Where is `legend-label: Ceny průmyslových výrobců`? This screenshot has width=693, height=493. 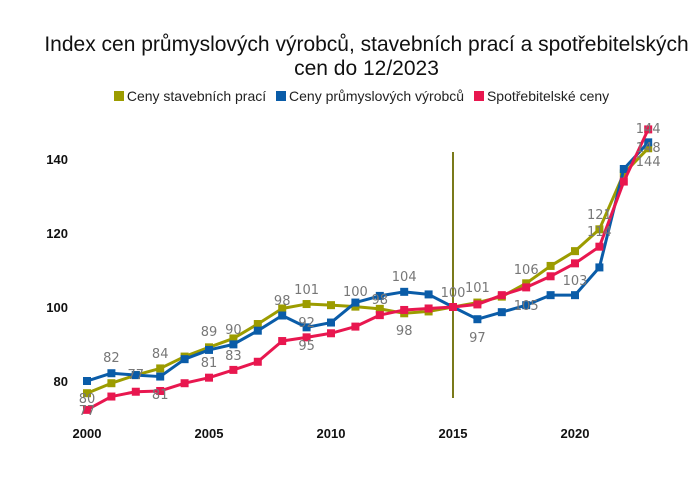 legend-label: Ceny průmyslových výrobců is located at coordinates (377, 96).